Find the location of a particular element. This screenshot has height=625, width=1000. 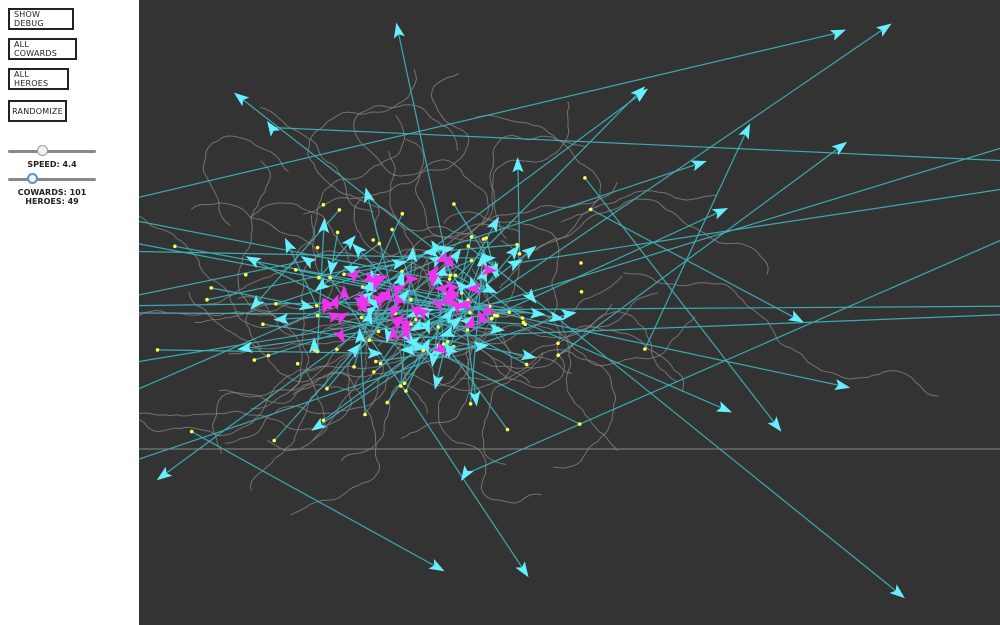

show-debug-button: SHOW DEBUG is located at coordinates (41, 19).